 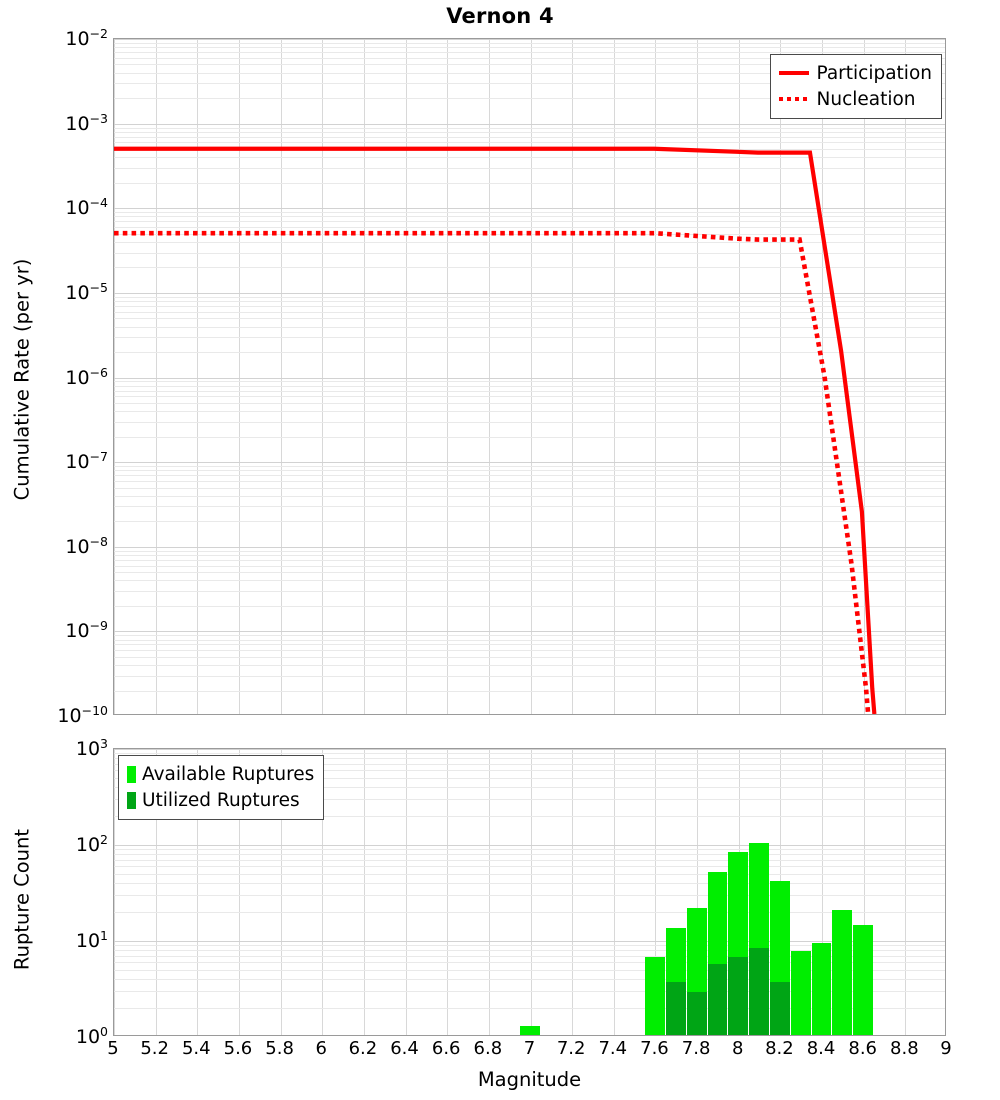 I want to click on x-tick-label: 8, so click(x=738, y=1048).